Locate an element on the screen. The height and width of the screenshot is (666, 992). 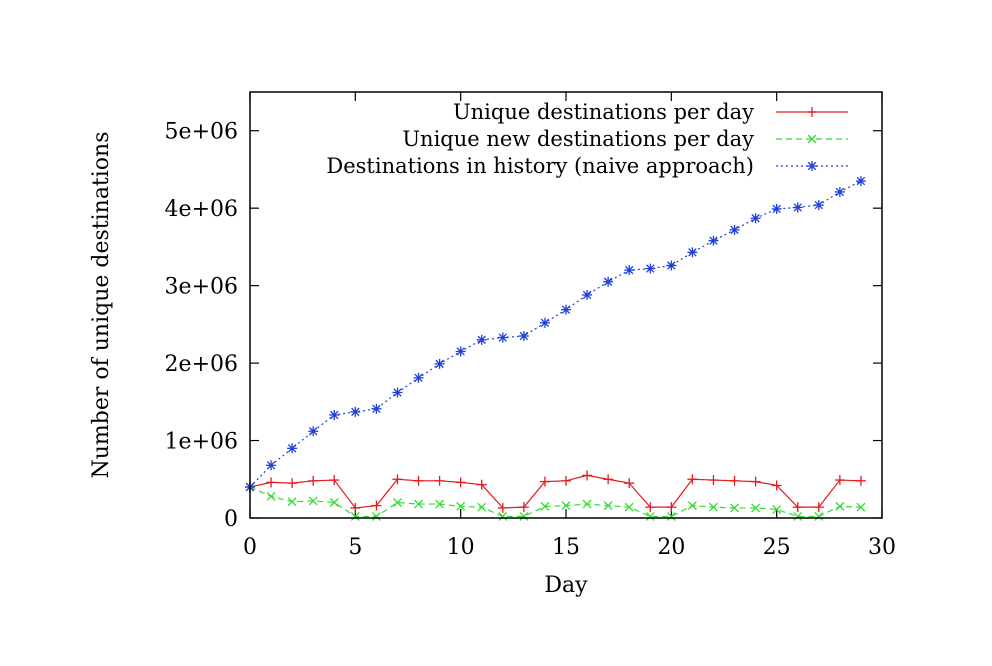
x-tick-label: 20 is located at coordinates (671, 547).